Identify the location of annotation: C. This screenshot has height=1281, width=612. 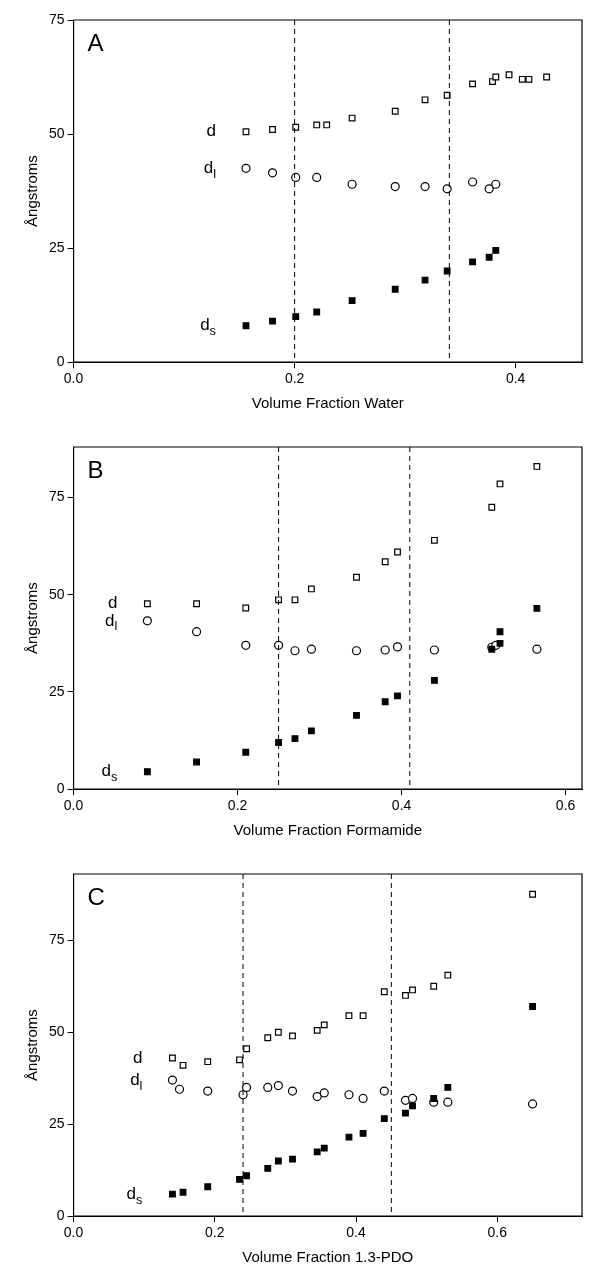
(96, 896).